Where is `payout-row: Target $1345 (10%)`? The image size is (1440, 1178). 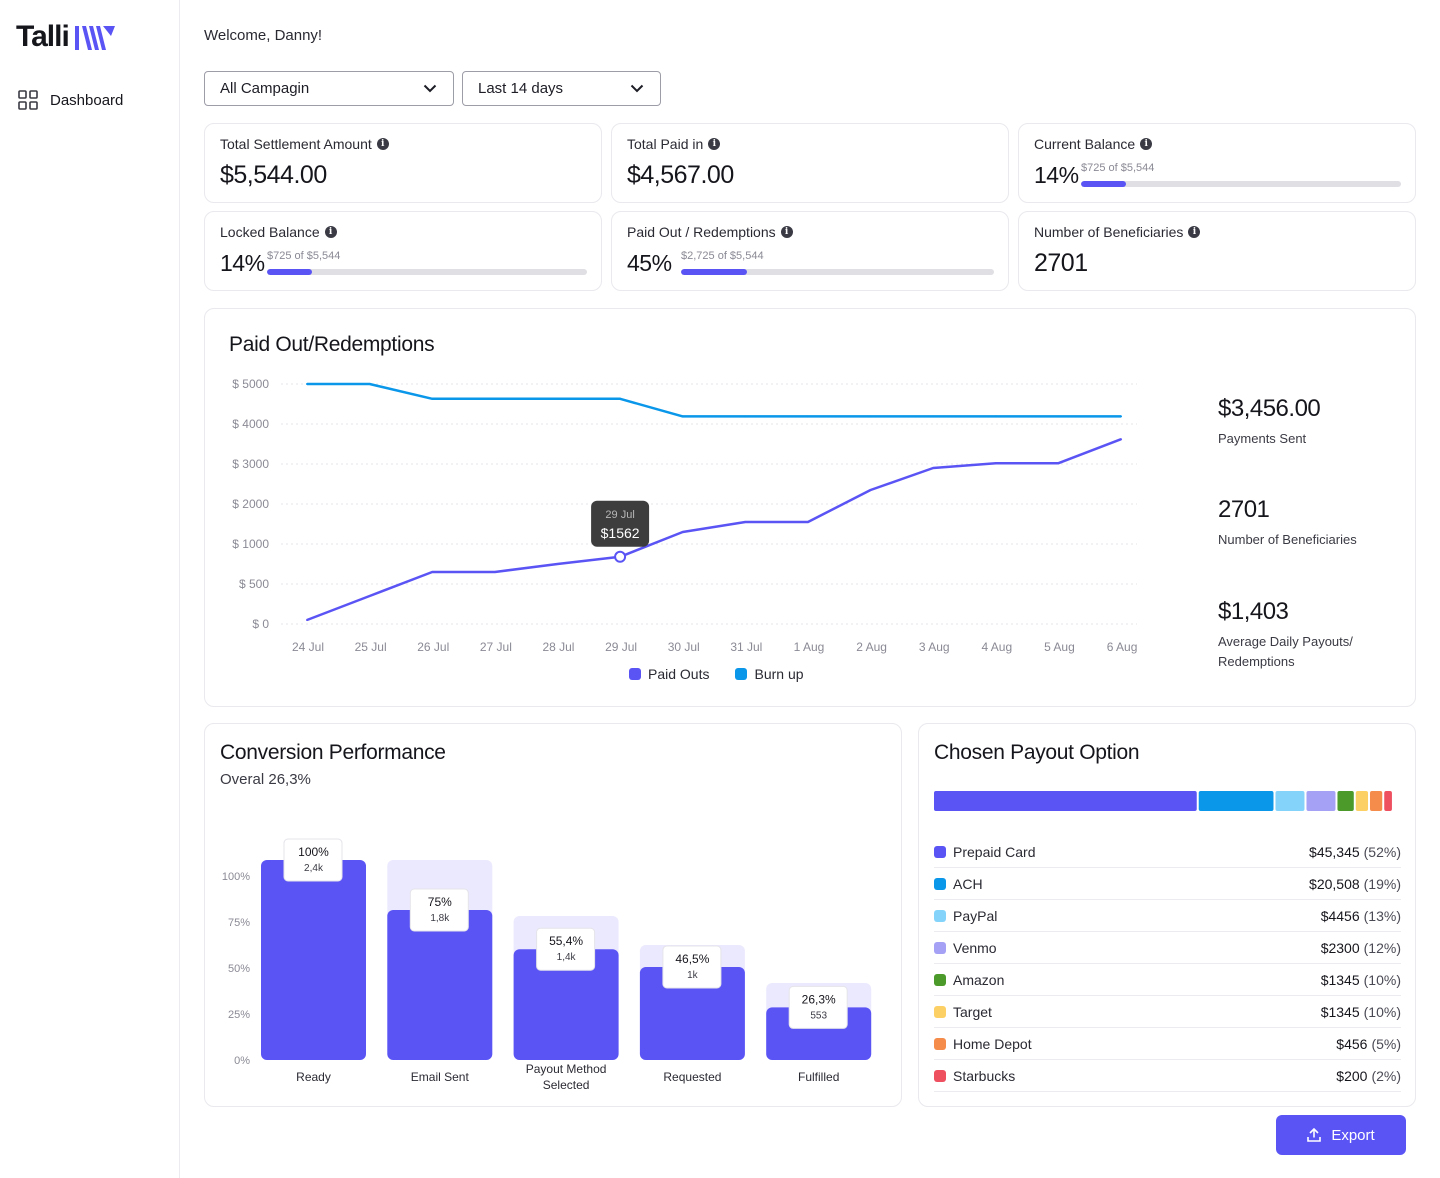
payout-row: Target $1345 (10%) is located at coordinates (1167, 1012).